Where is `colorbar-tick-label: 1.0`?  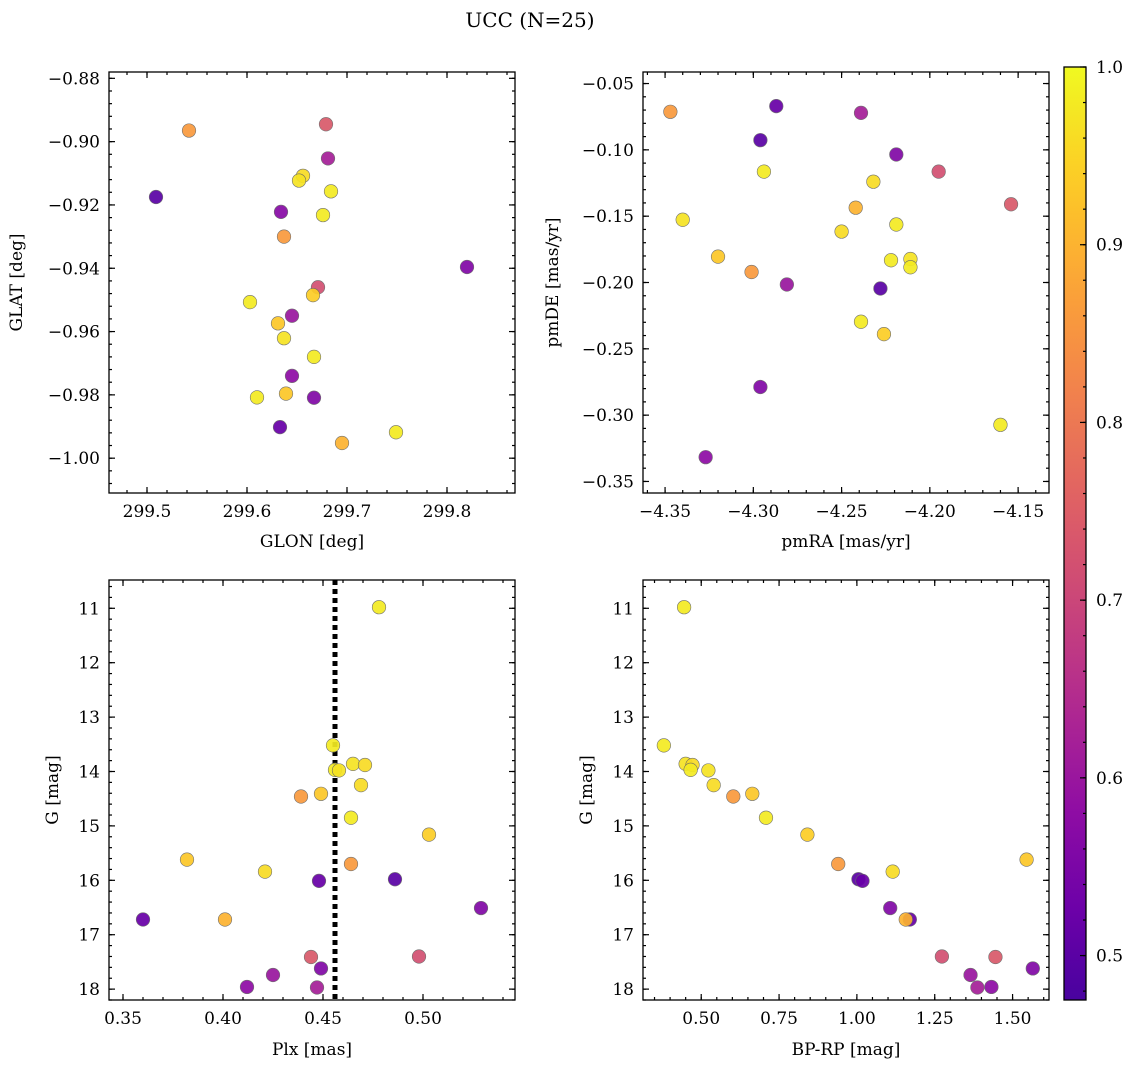 colorbar-tick-label: 1.0 is located at coordinates (1109, 68).